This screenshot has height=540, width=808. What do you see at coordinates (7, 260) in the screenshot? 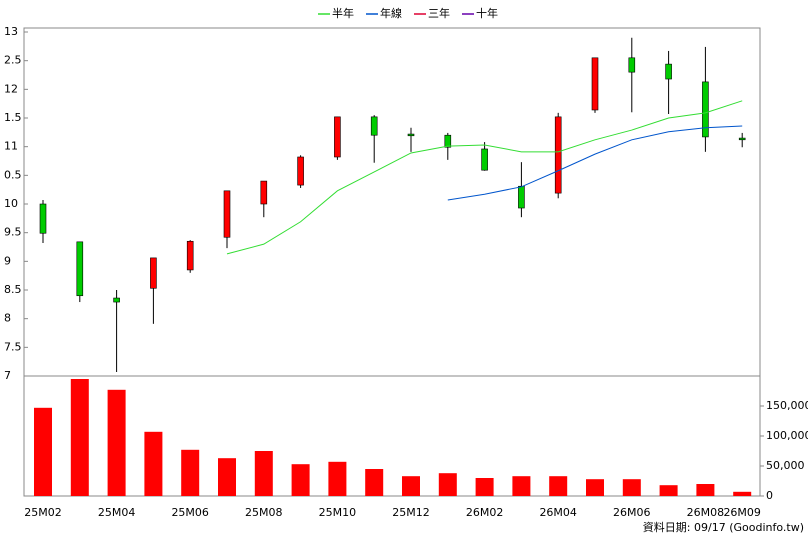
I see `y-tick-label: 9` at bounding box center [7, 260].